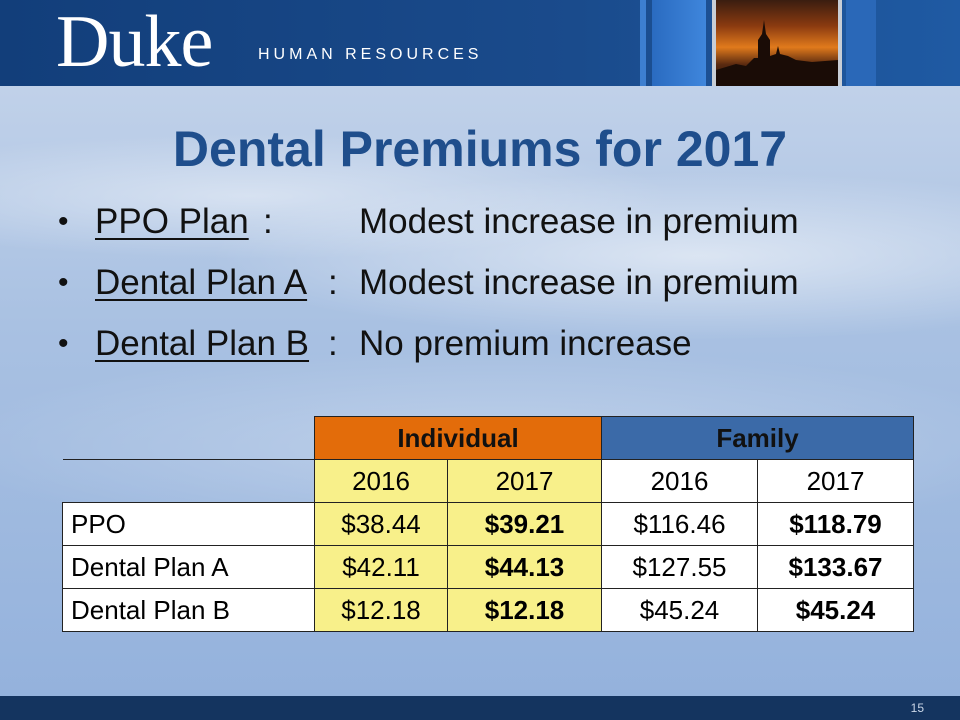  What do you see at coordinates (524, 524) in the screenshot?
I see `table-cell: $39.21` at bounding box center [524, 524].